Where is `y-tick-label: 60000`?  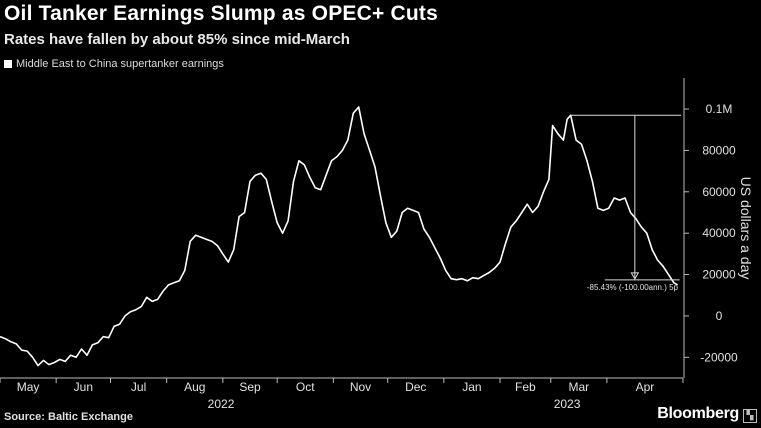 y-tick-label: 60000 is located at coordinates (719, 192).